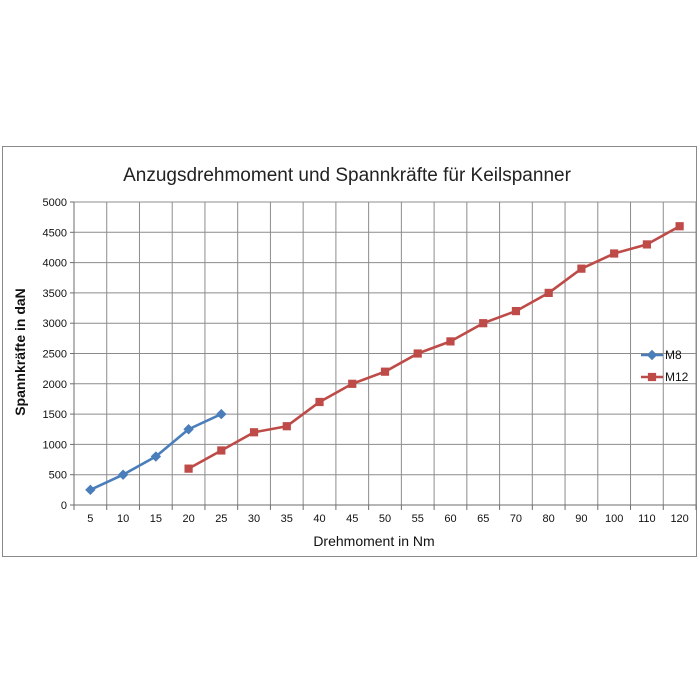  Describe the element at coordinates (20, 352) in the screenshot. I see `y-axis-label: Spannkräfte in daN` at that location.